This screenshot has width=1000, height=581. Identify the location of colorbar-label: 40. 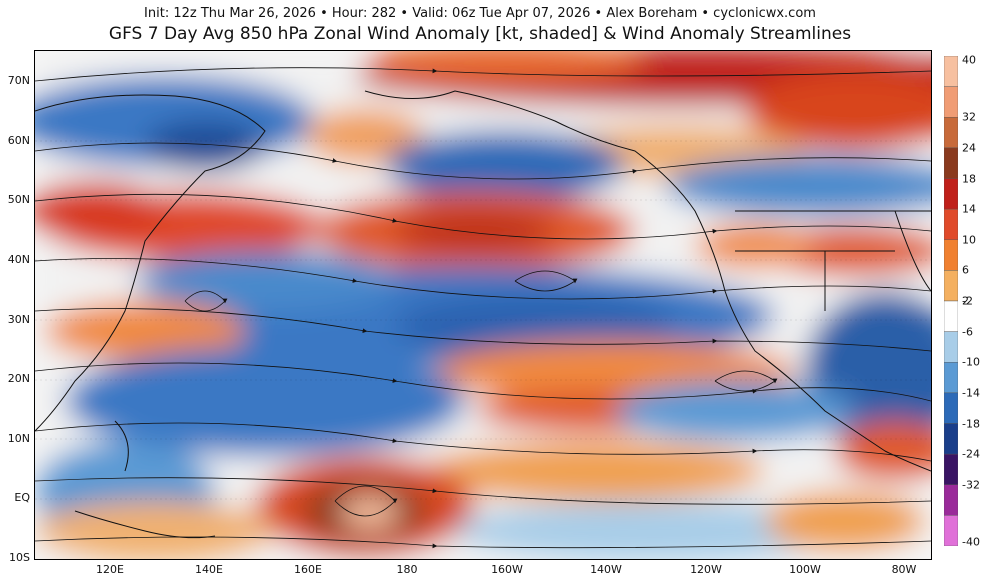
(969, 60).